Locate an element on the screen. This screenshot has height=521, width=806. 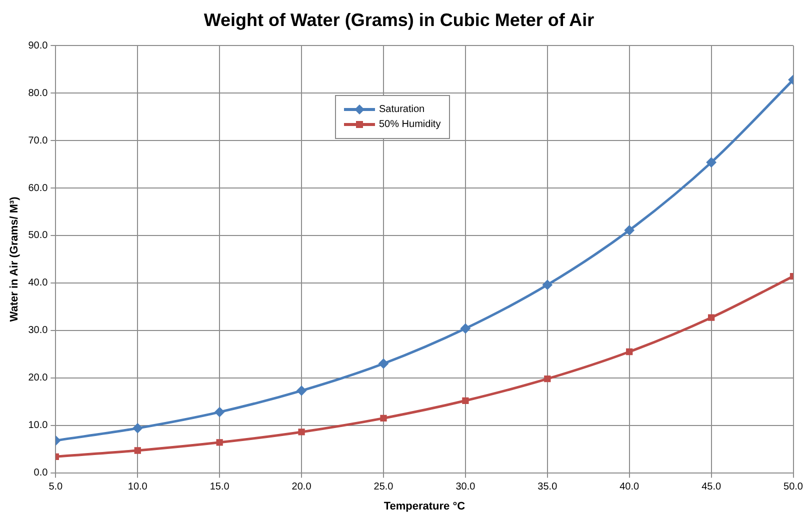
y-tick-label: 0.0 is located at coordinates (41, 473).